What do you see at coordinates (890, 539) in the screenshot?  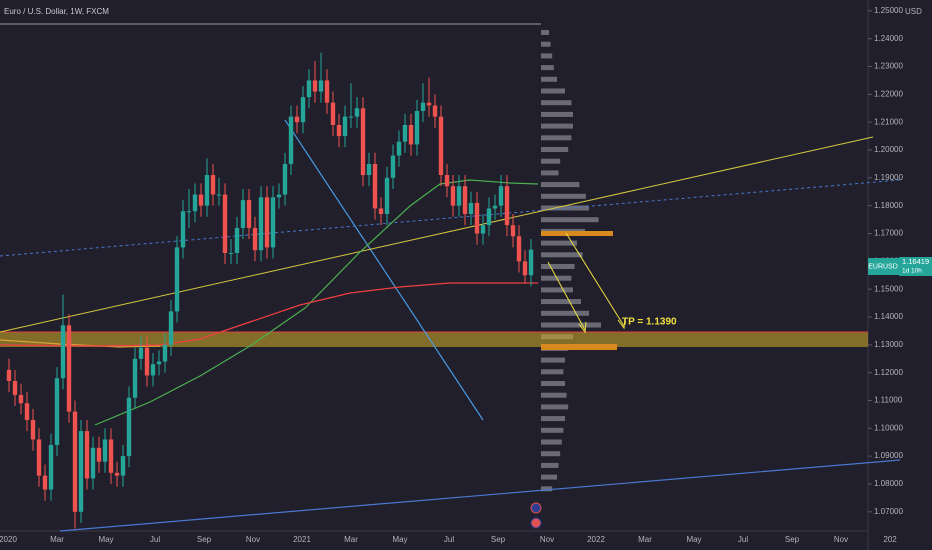 I see `x-tick-label: 202` at bounding box center [890, 539].